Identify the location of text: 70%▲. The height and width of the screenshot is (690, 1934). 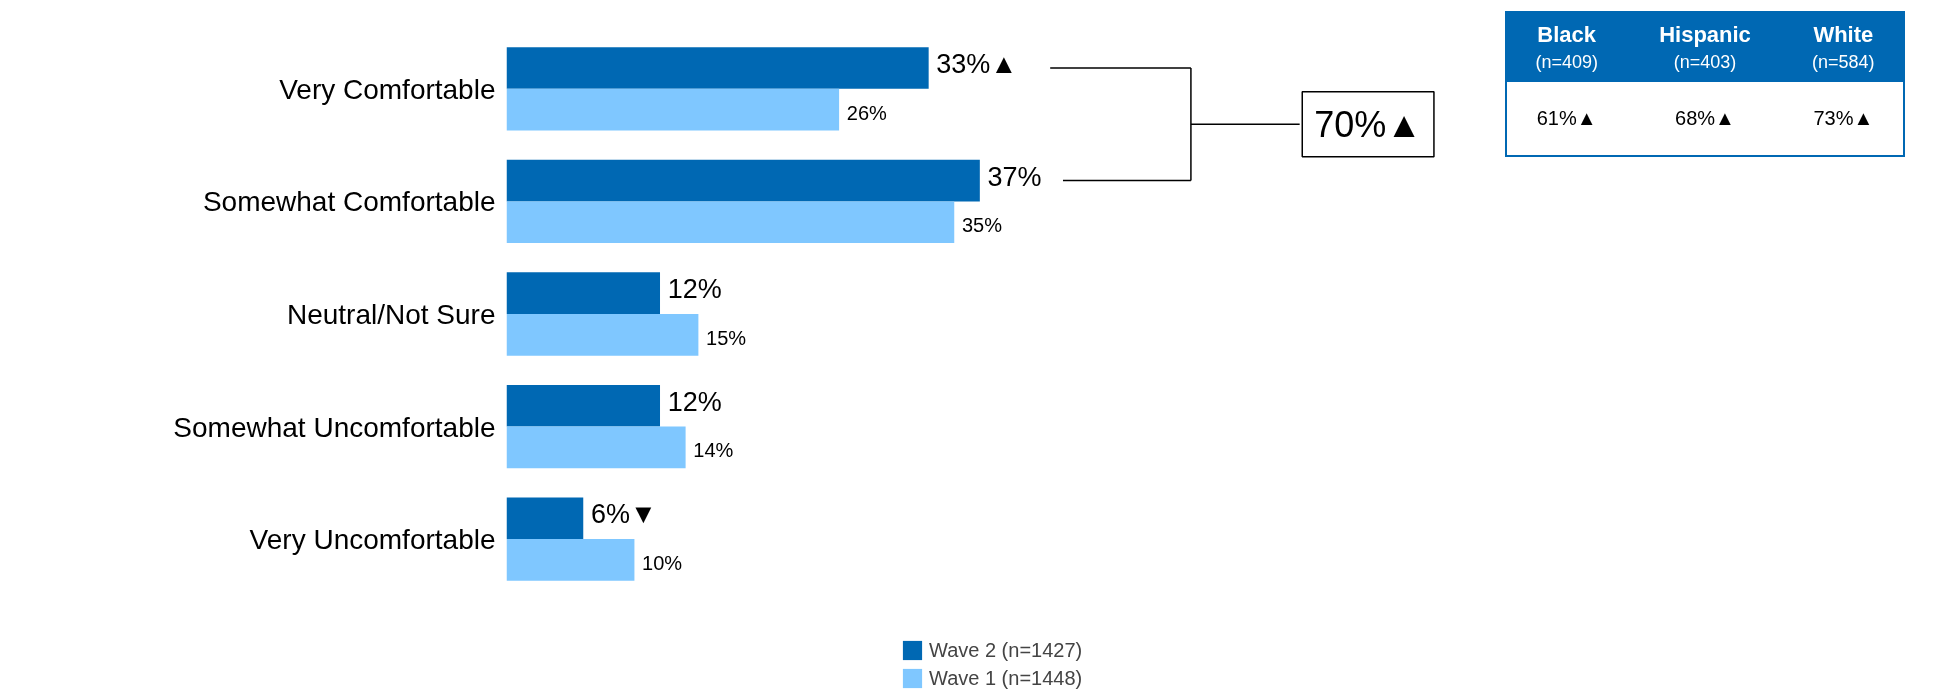
(1368, 124).